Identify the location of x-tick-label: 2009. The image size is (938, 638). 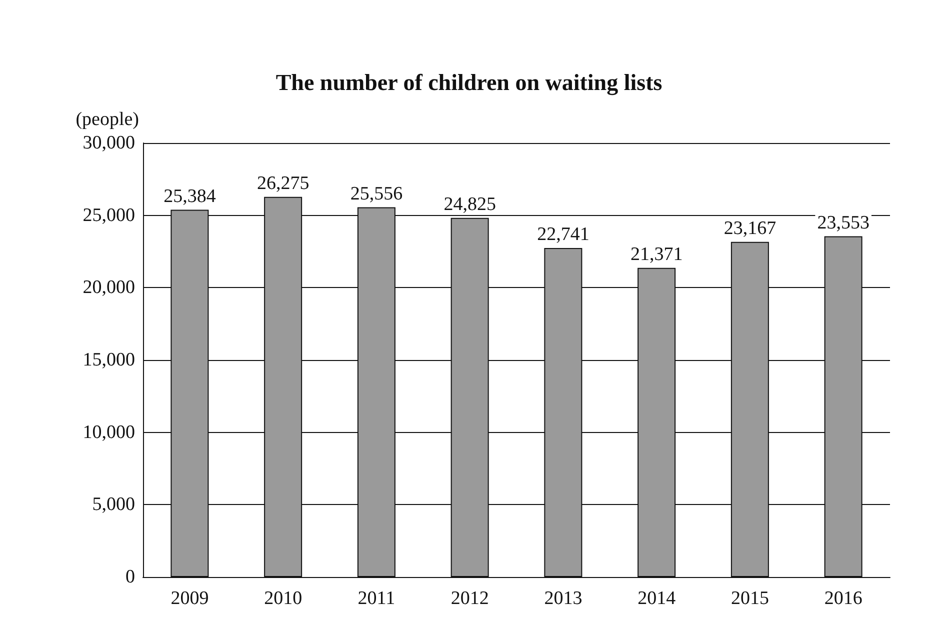
(189, 598).